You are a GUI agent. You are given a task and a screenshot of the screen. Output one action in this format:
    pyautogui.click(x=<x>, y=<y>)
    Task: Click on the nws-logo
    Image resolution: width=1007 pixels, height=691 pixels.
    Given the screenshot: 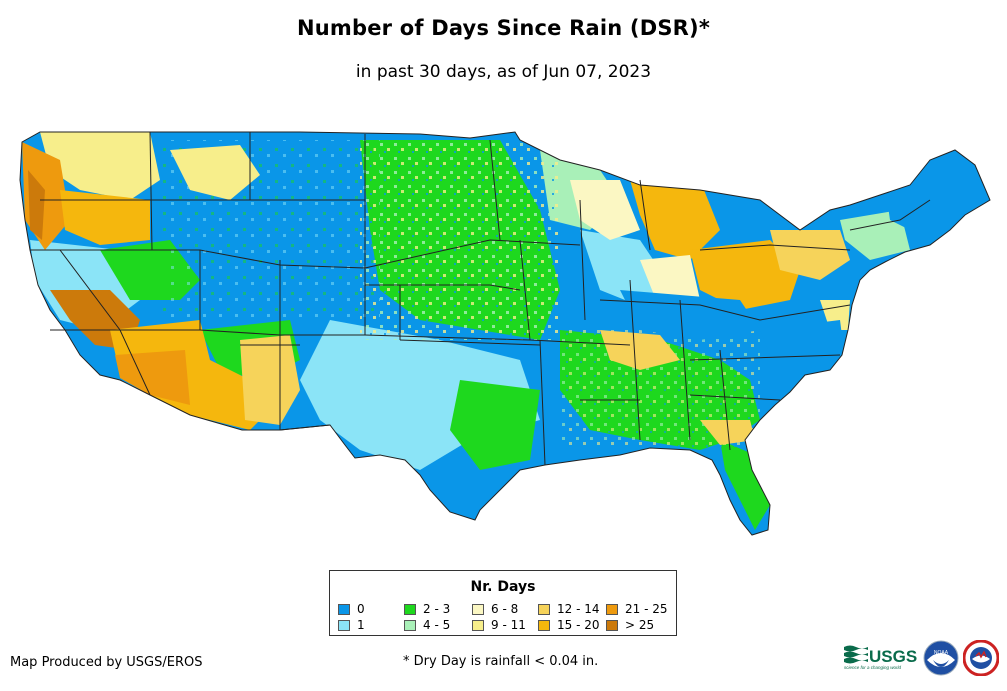 What is the action you would take?
    pyautogui.click(x=981, y=658)
    